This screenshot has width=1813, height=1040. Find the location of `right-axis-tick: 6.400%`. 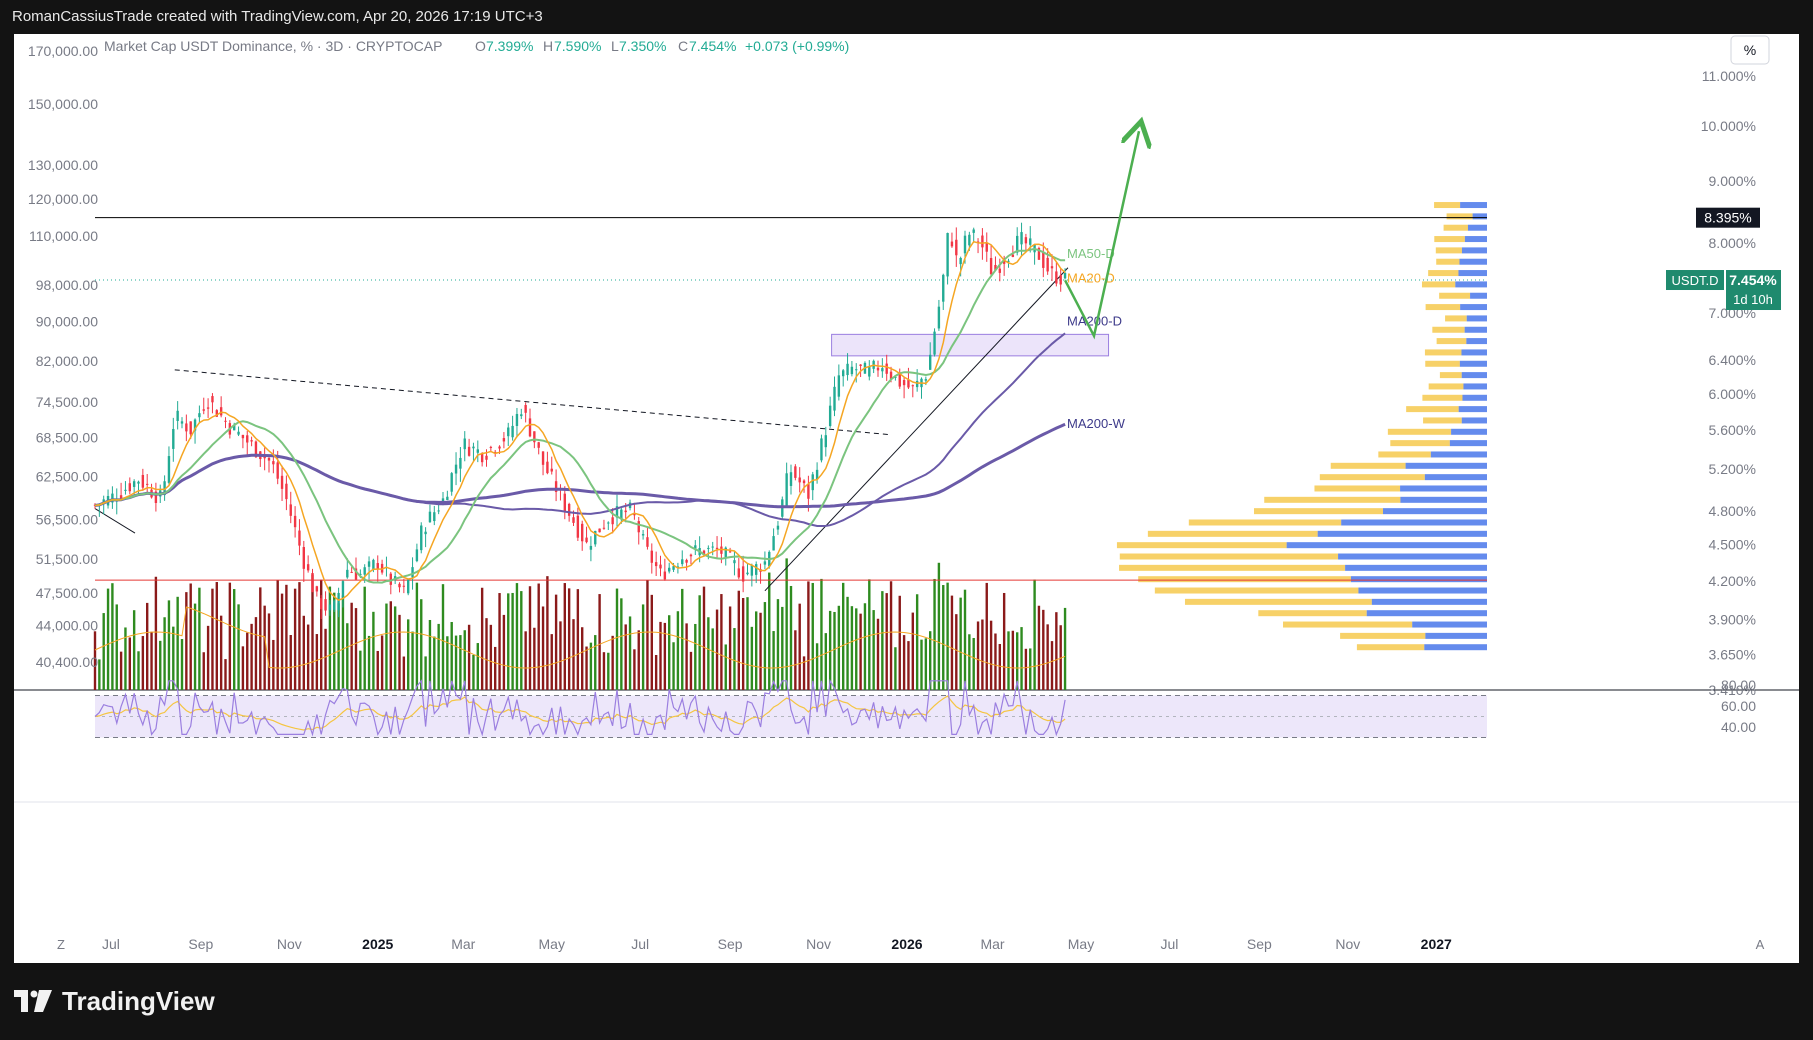

right-axis-tick: 6.400% is located at coordinates (1732, 360).